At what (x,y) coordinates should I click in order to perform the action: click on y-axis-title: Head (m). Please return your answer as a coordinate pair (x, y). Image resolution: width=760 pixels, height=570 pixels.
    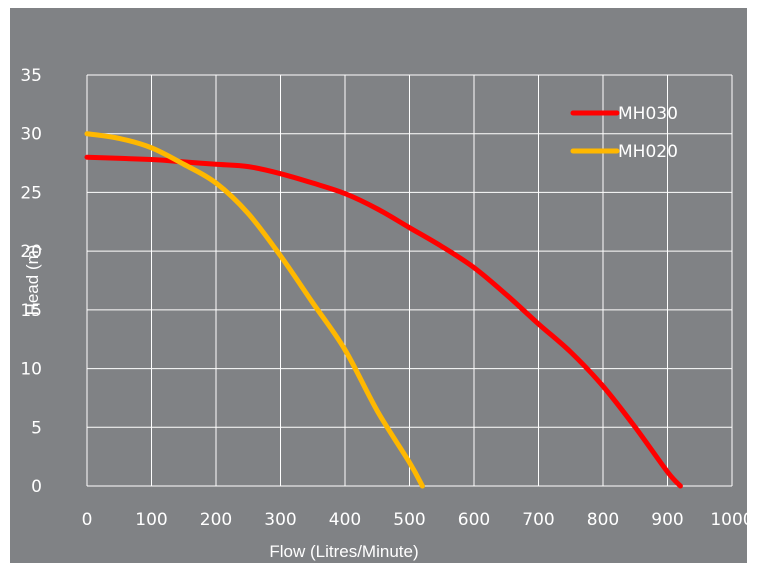
    Looking at the image, I should click on (32, 280).